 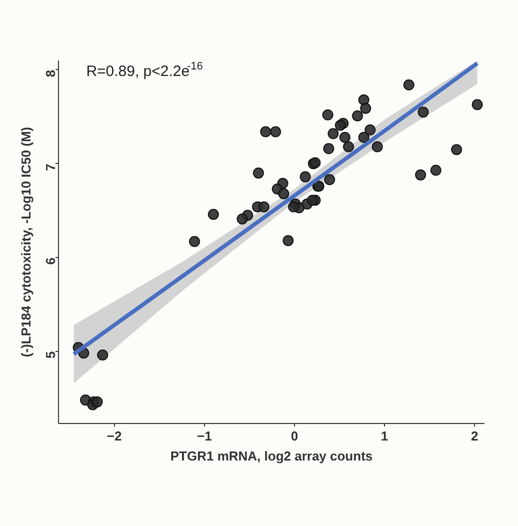 What do you see at coordinates (271, 456) in the screenshot?
I see `x-axis-title: PTGR1 mRNA, log2 array counts` at bounding box center [271, 456].